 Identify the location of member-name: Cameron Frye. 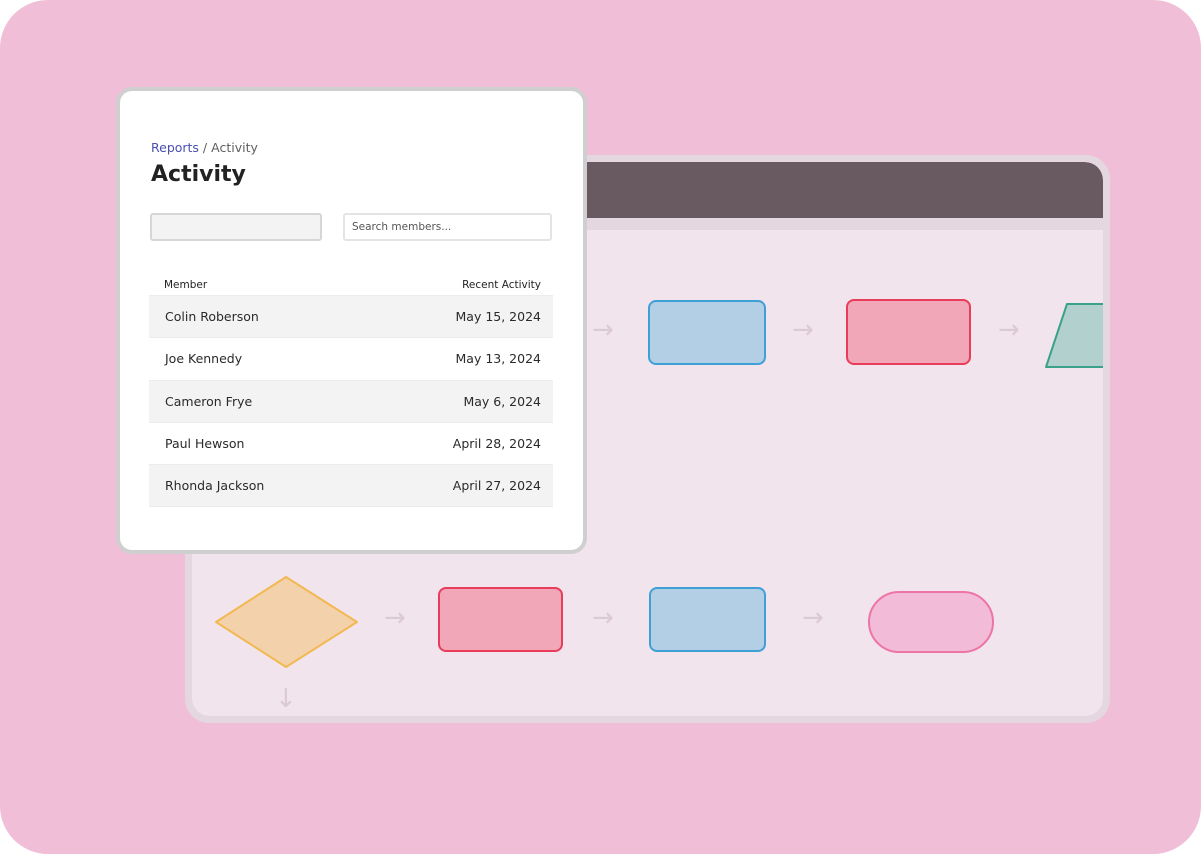
(209, 401).